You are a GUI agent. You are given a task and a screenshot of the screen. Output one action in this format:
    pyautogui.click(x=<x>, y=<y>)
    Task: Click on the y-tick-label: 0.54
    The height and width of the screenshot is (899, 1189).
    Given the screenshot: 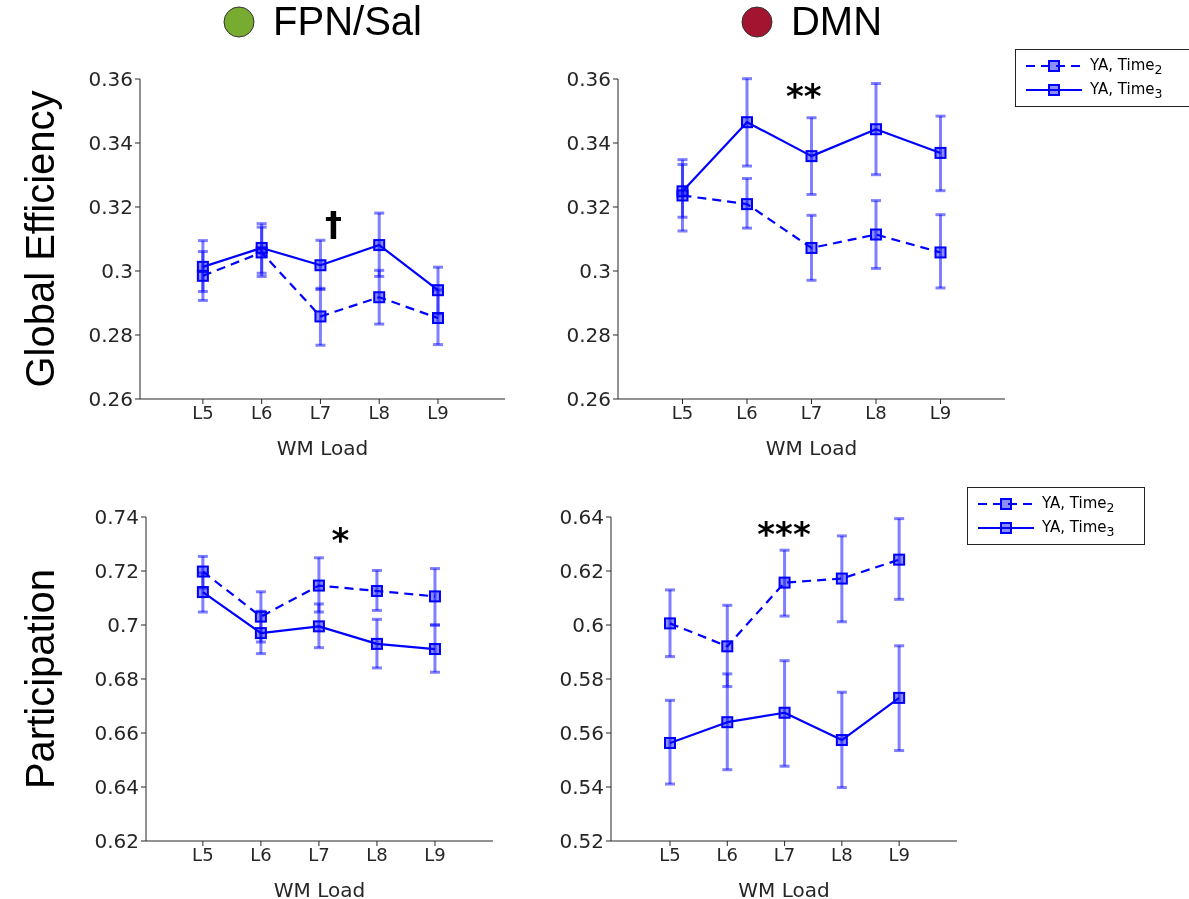 What is the action you would take?
    pyautogui.click(x=581, y=787)
    